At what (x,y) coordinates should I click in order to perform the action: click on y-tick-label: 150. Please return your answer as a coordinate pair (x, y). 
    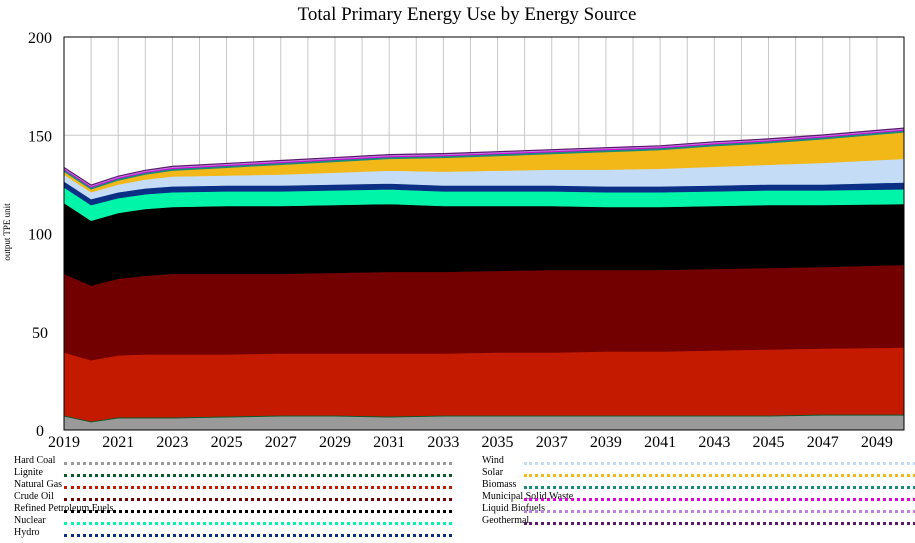
    Looking at the image, I should click on (40, 136).